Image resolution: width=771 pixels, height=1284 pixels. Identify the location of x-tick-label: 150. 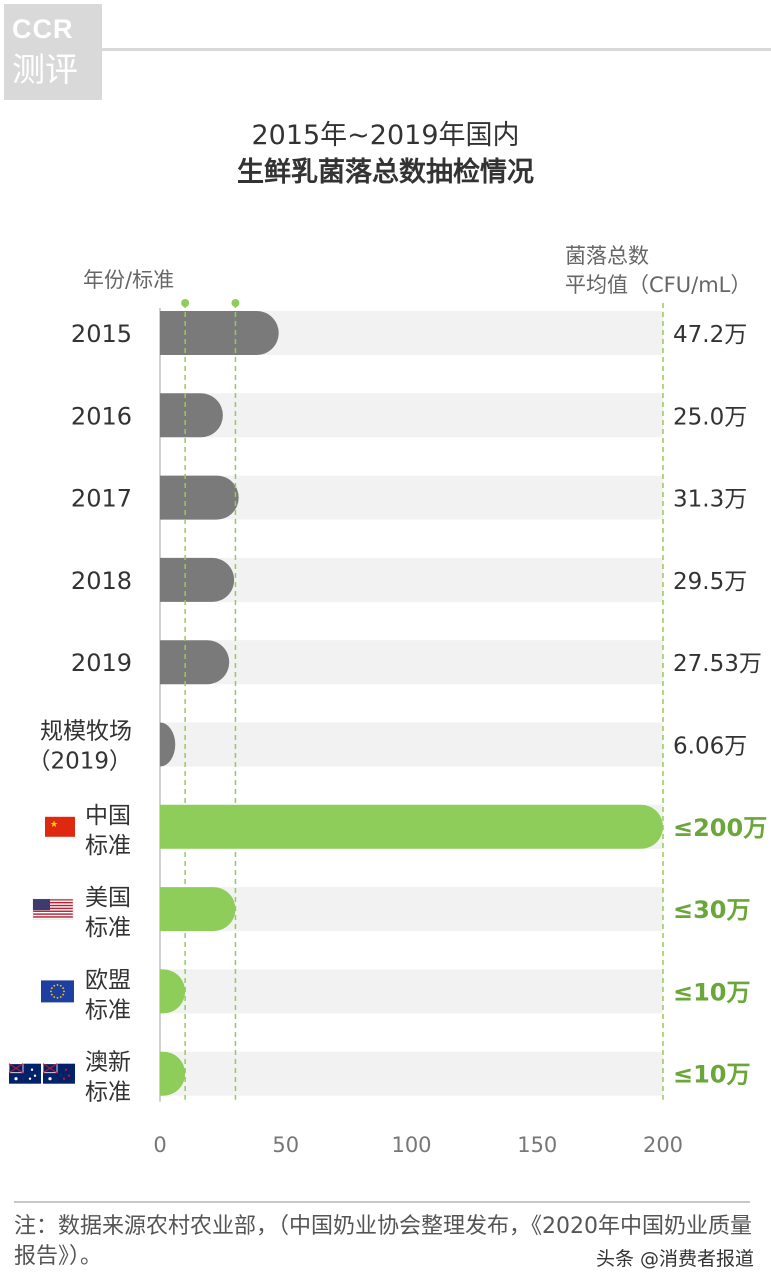
(537, 1145).